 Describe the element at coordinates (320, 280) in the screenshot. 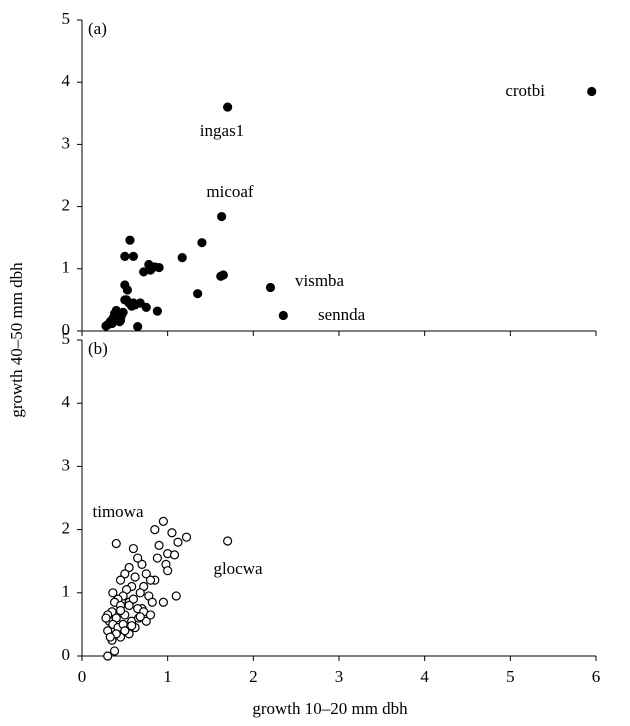

I see `annotation: vismba` at that location.